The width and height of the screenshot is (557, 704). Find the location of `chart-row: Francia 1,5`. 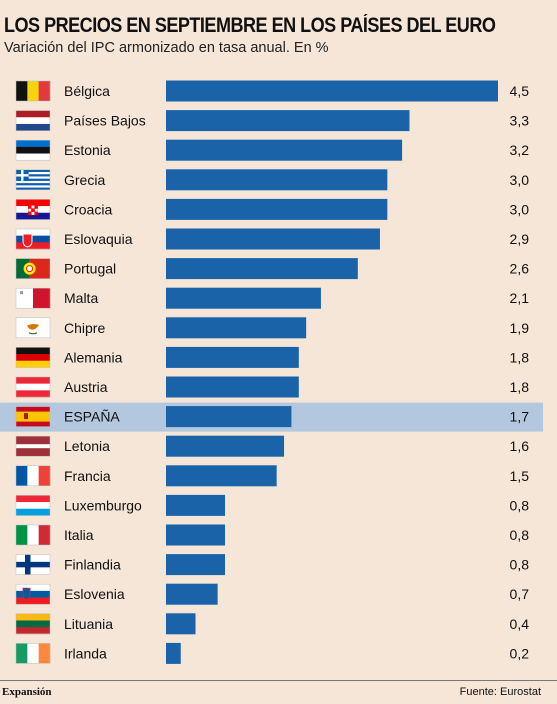

chart-row: Francia 1,5 is located at coordinates (272, 476).